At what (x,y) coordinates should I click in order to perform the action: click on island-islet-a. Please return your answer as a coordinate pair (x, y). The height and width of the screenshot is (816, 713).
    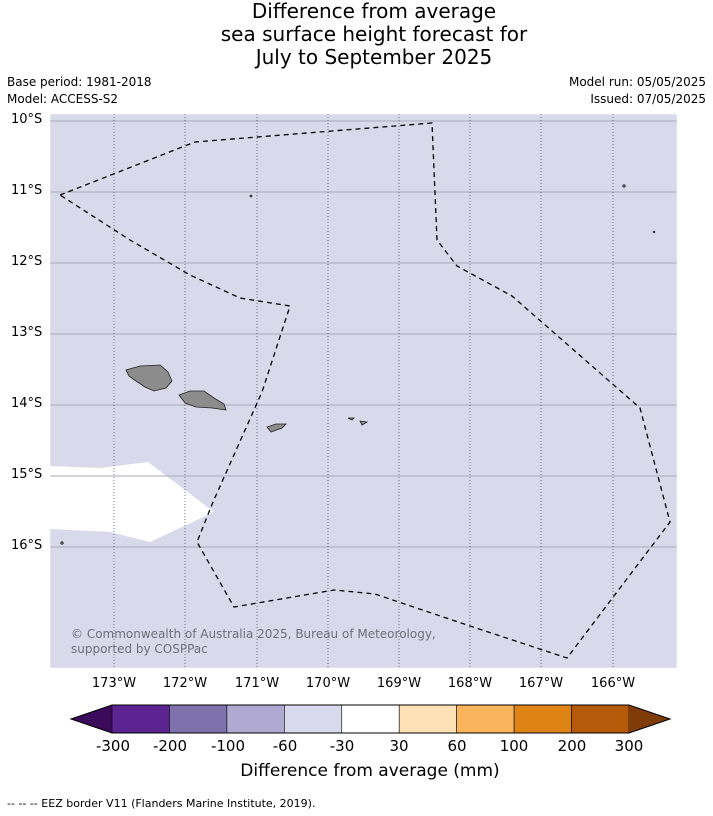
    Looking at the image, I should click on (251, 196).